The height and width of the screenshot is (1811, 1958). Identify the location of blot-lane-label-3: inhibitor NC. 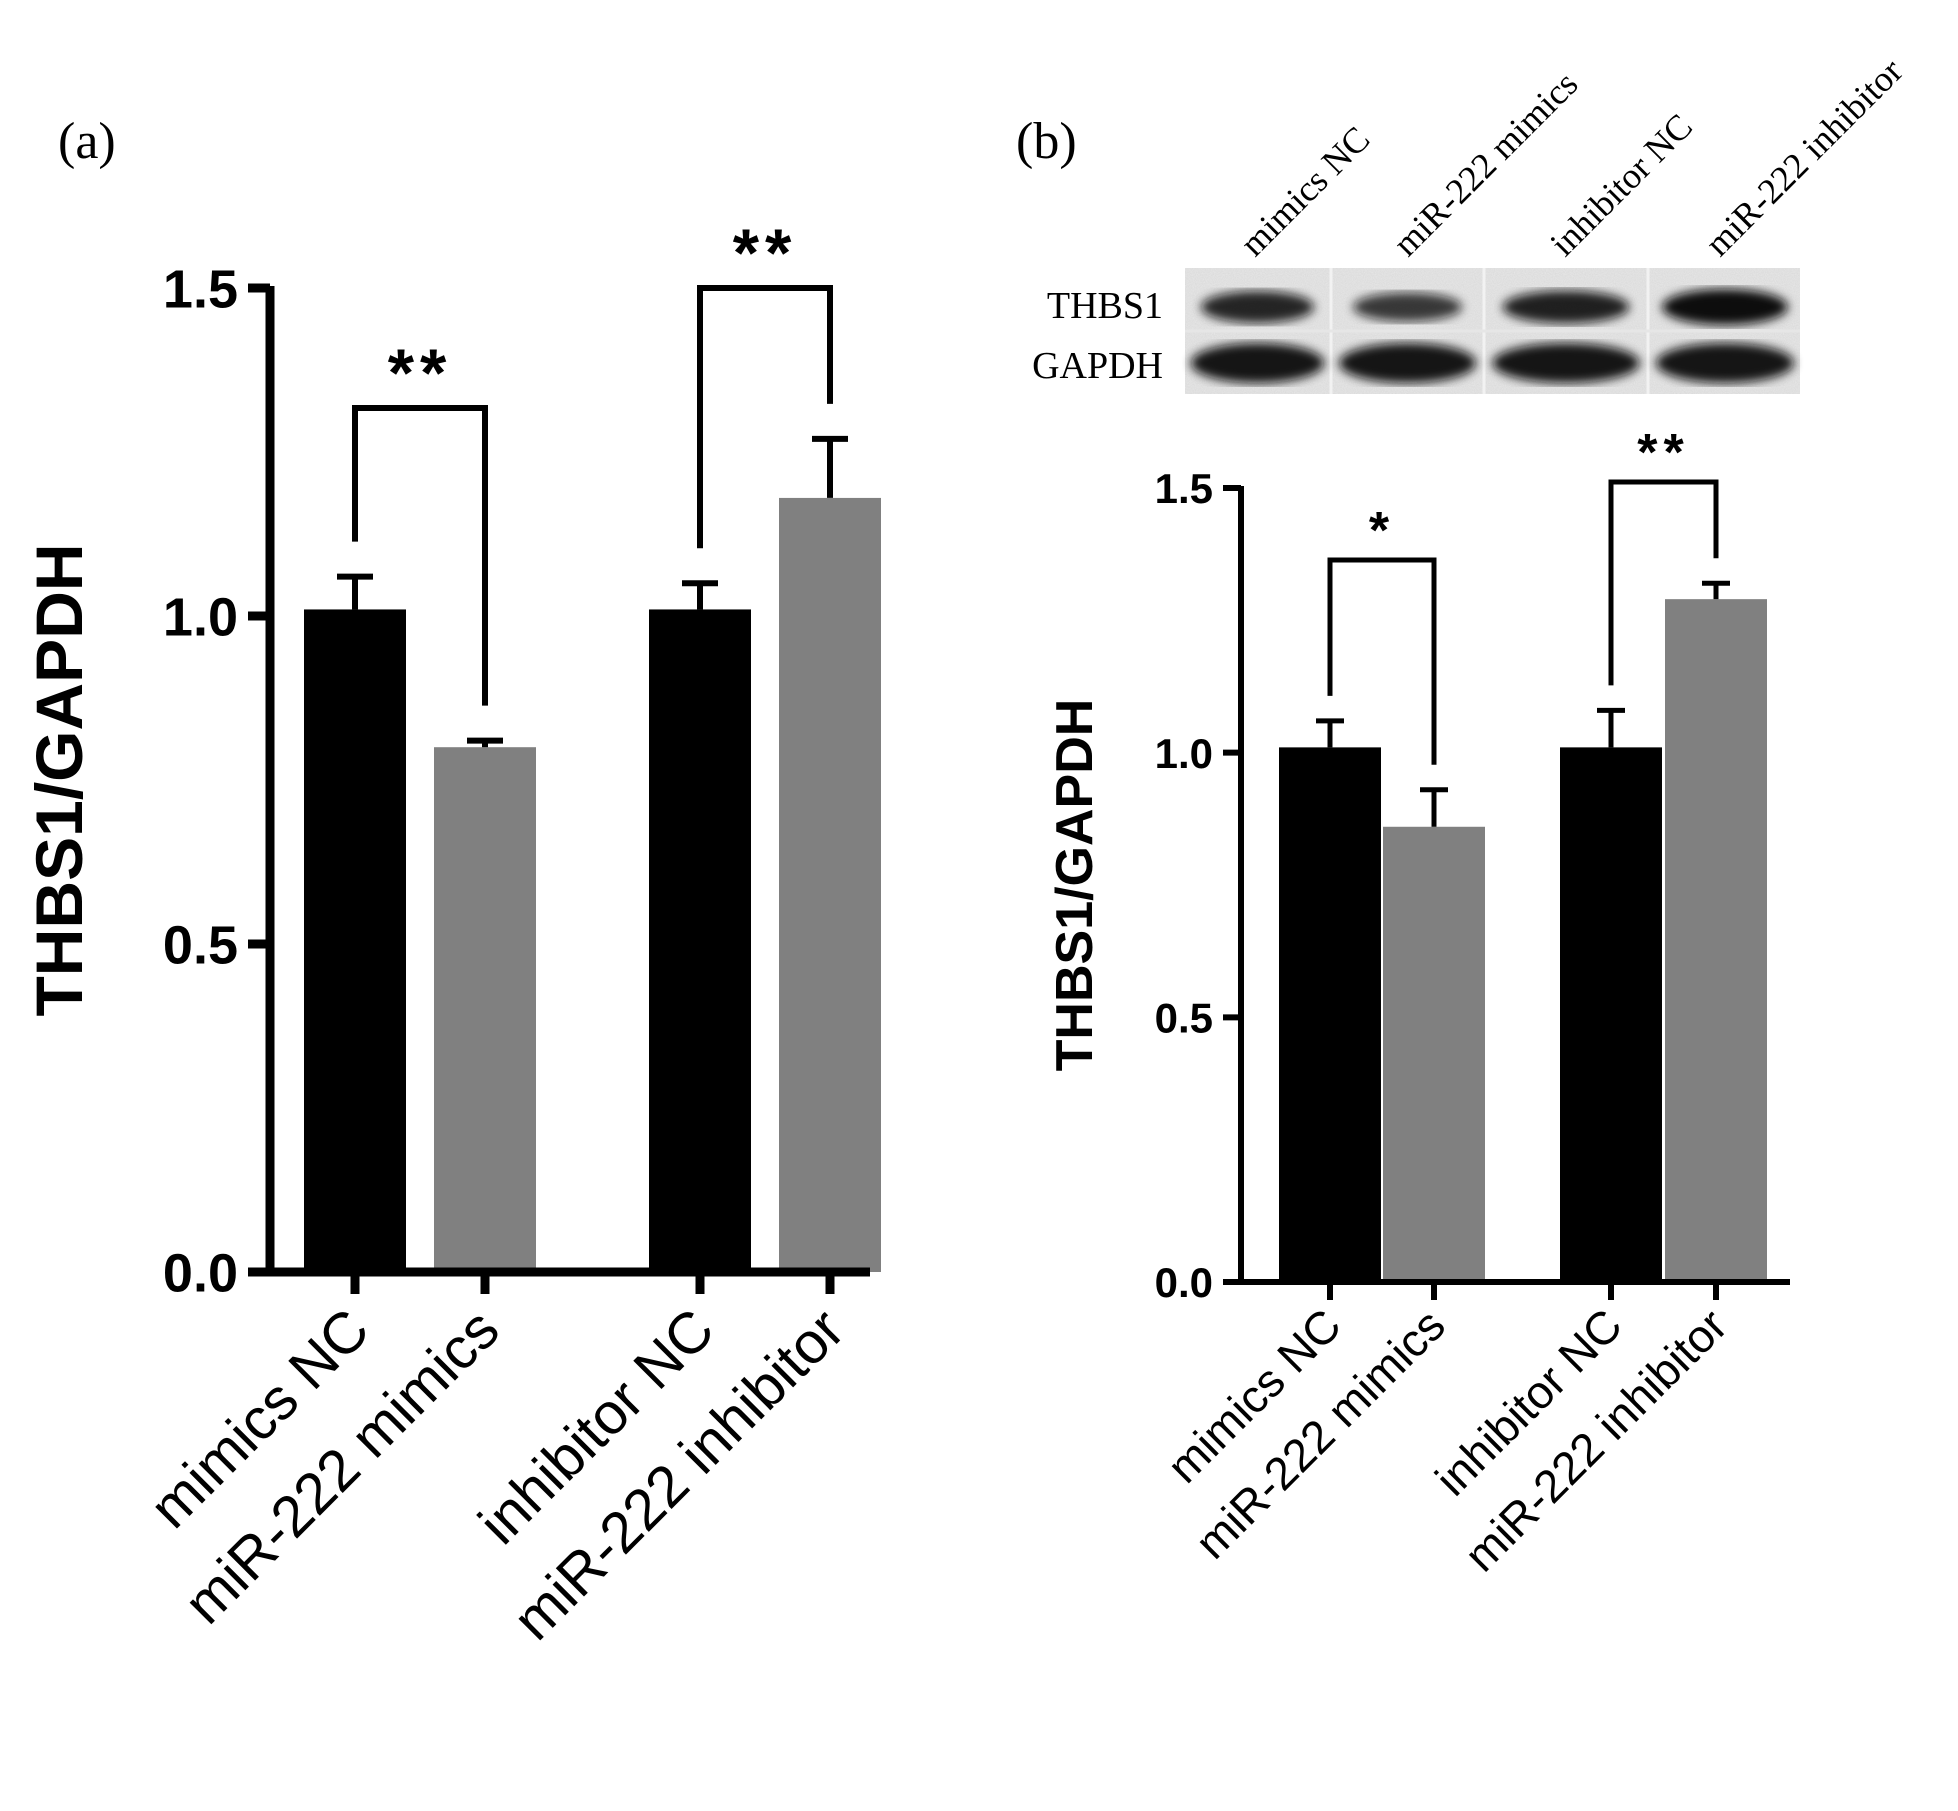
(1621, 185).